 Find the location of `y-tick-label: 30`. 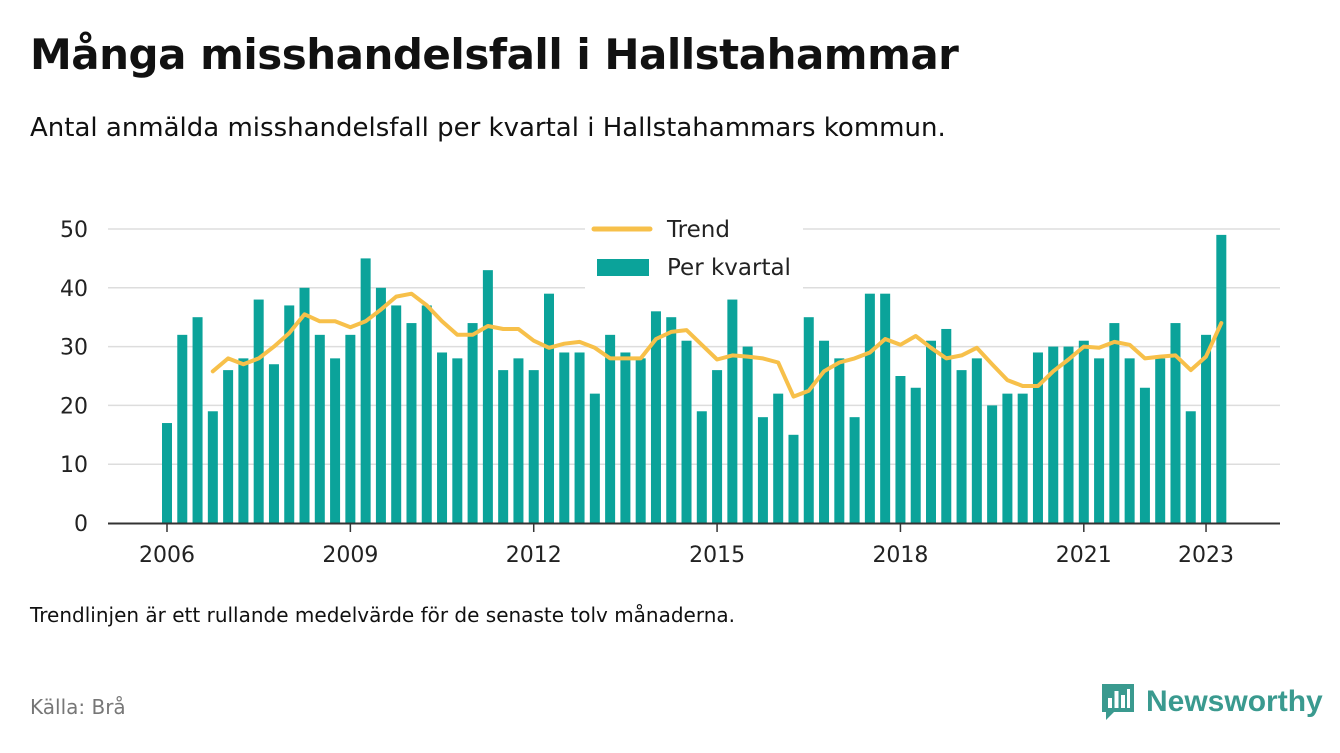

y-tick-label: 30 is located at coordinates (74, 348).